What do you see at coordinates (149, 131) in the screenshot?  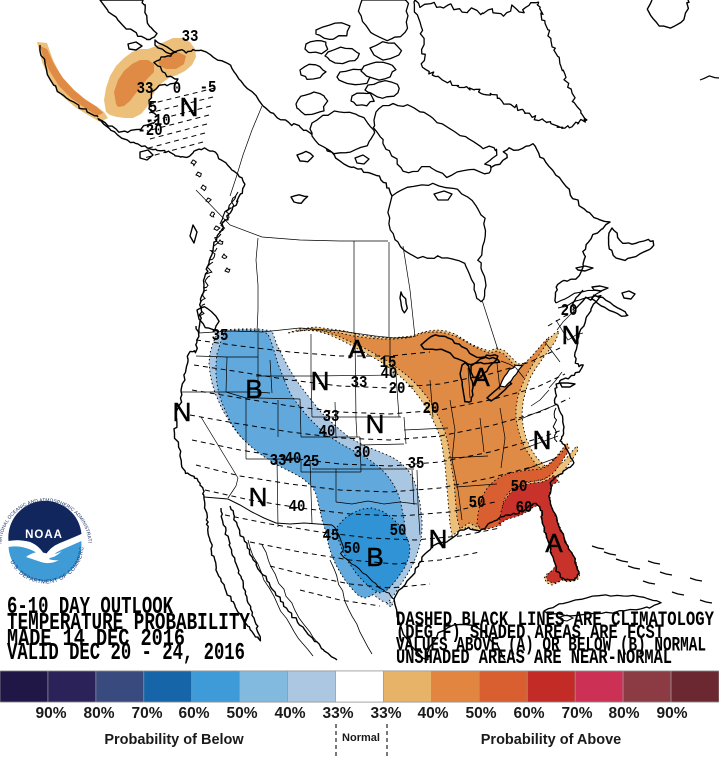 I see `svg-text: -20` at bounding box center [149, 131].